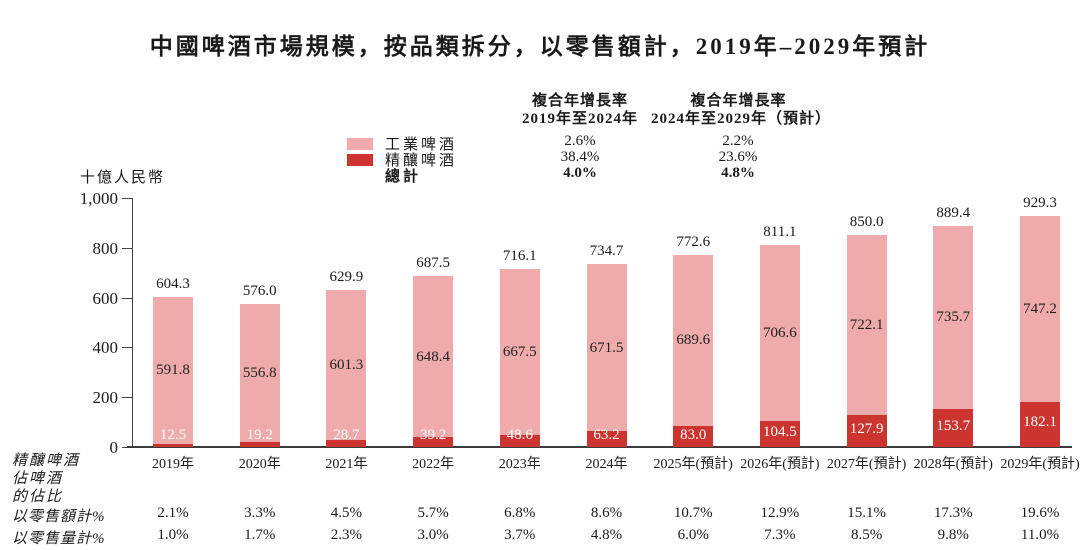 The height and width of the screenshot is (550, 1080). I want to click on retail-volume-pct-2029: 11.0%, so click(1040, 535).